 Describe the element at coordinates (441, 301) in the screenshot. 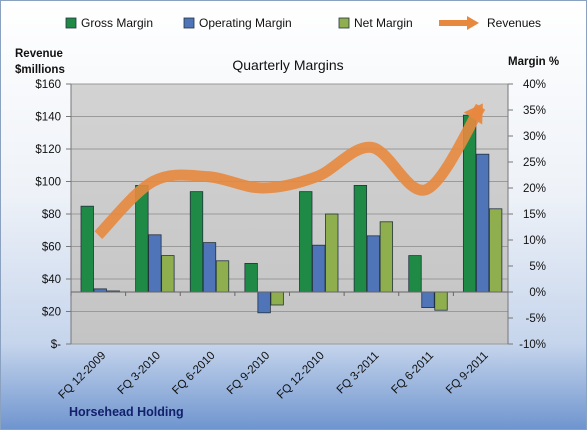

I see `bar-net-margin-fq-6-2011` at that location.